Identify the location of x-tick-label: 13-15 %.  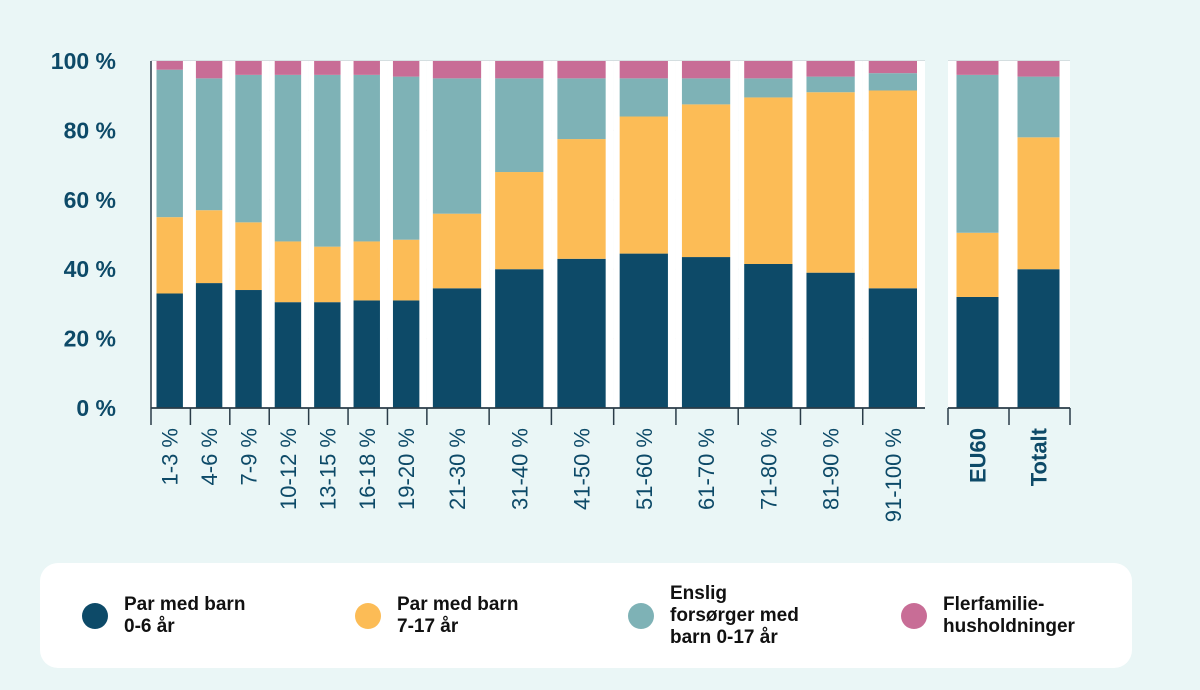
(327, 469).